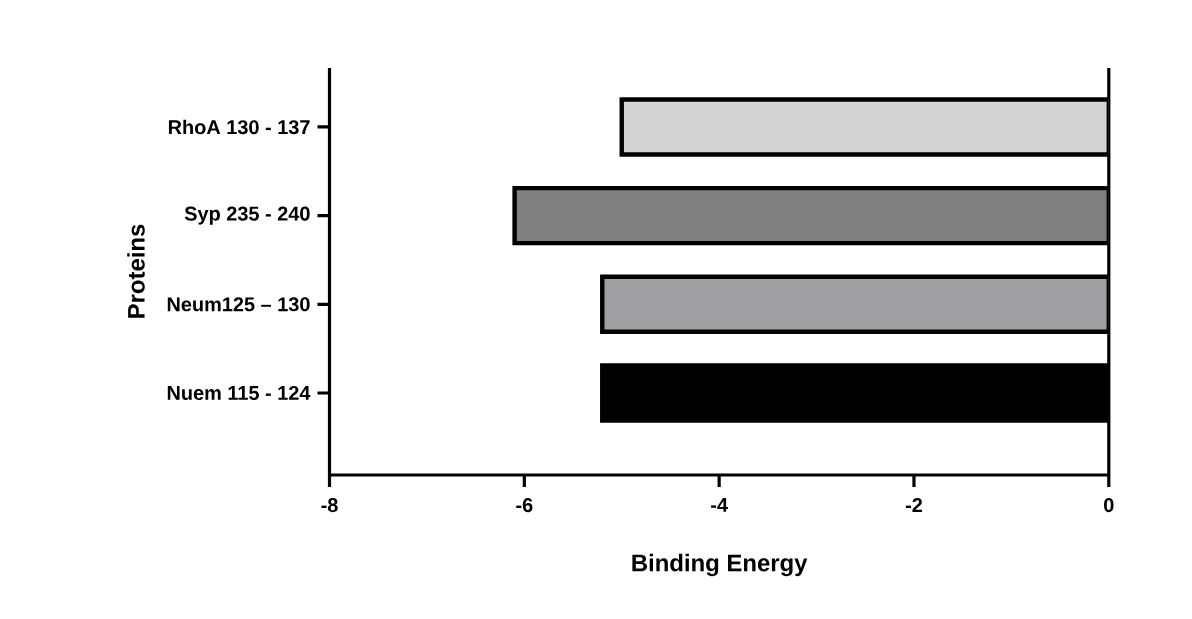  What do you see at coordinates (720, 565) in the screenshot?
I see `x-axis-title: Binding Energy` at bounding box center [720, 565].